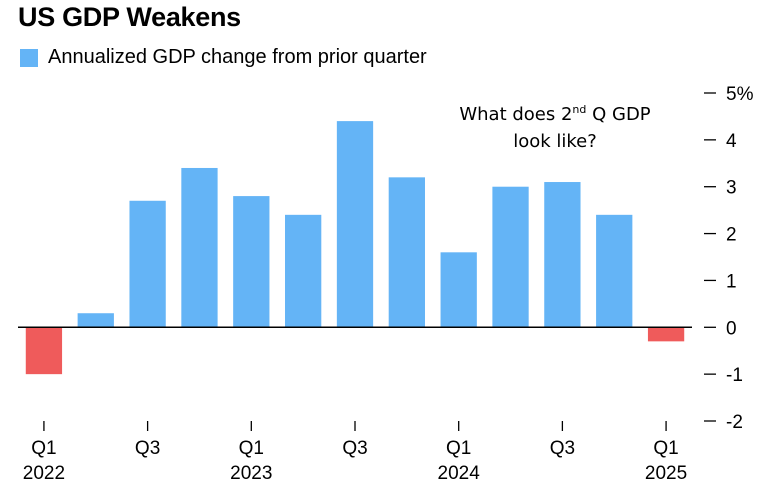 This screenshot has width=777, height=490. I want to click on x-tick-label-quarter-6: Q3, so click(354, 448).